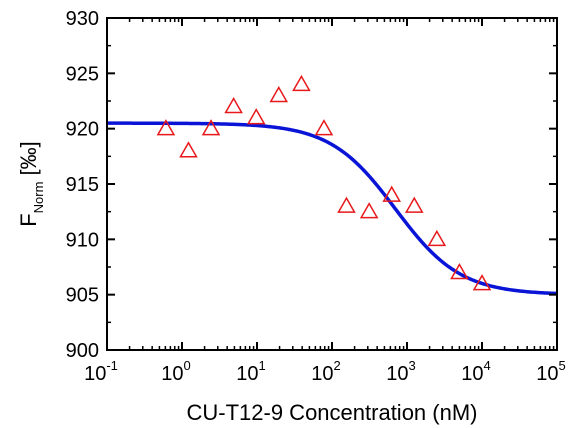  I want to click on x-tick-label: 10², so click(325, 371).